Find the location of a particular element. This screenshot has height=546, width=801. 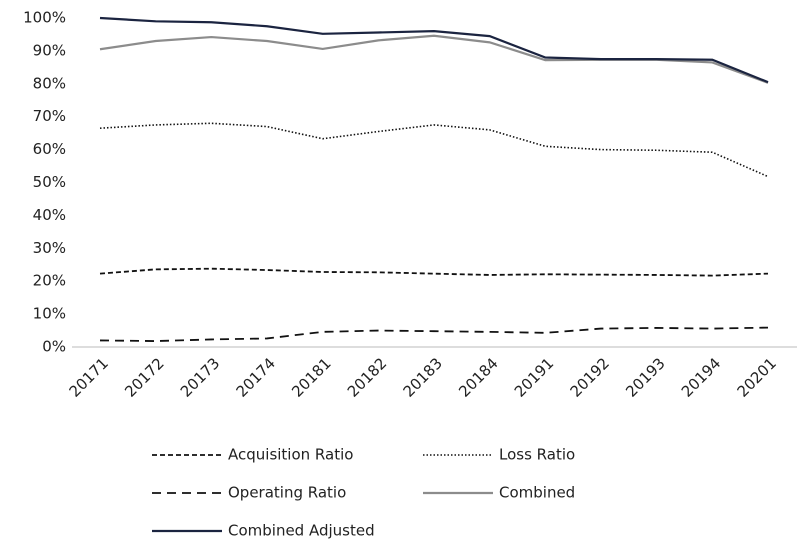

y-tick-label: 40% is located at coordinates (49, 215).